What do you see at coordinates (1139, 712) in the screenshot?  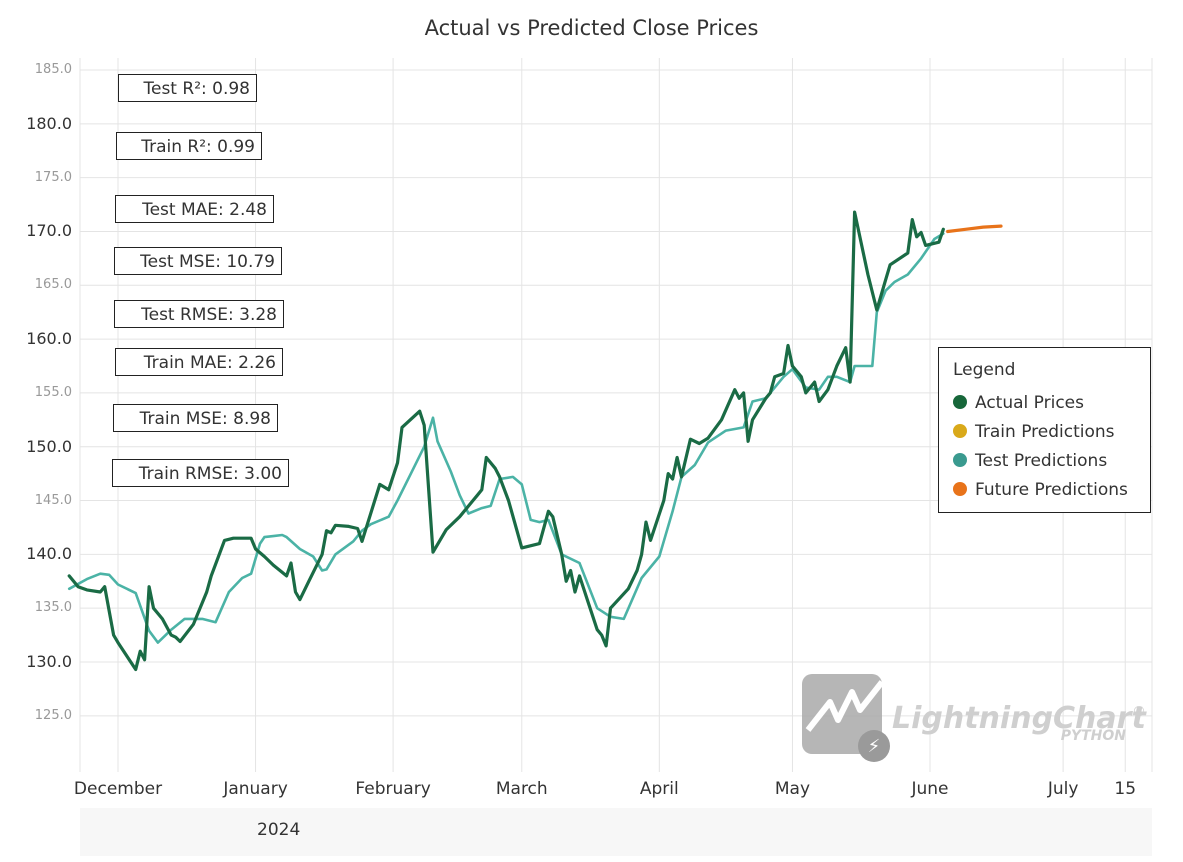 I see `watermark-reg: ®` at bounding box center [1139, 712].